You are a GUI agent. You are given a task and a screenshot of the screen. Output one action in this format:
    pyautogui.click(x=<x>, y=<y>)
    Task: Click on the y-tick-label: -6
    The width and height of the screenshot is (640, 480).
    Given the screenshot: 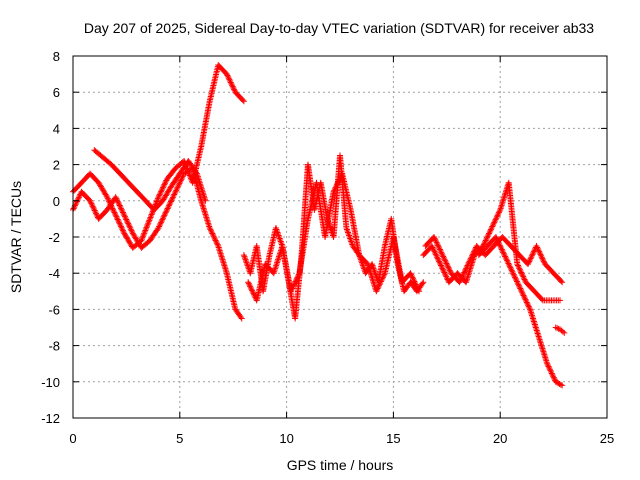 What is the action you would take?
    pyautogui.click(x=54, y=309)
    